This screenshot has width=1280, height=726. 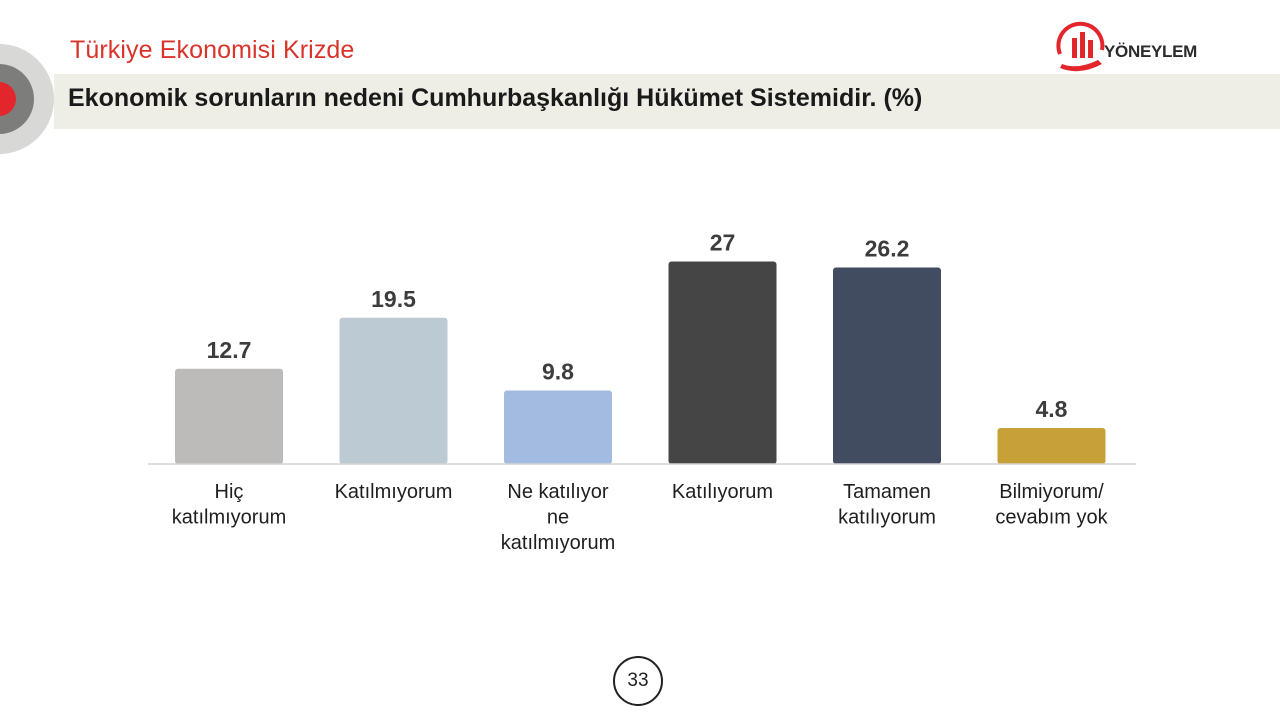 I want to click on data-label-0: 12.7, so click(x=229, y=350).